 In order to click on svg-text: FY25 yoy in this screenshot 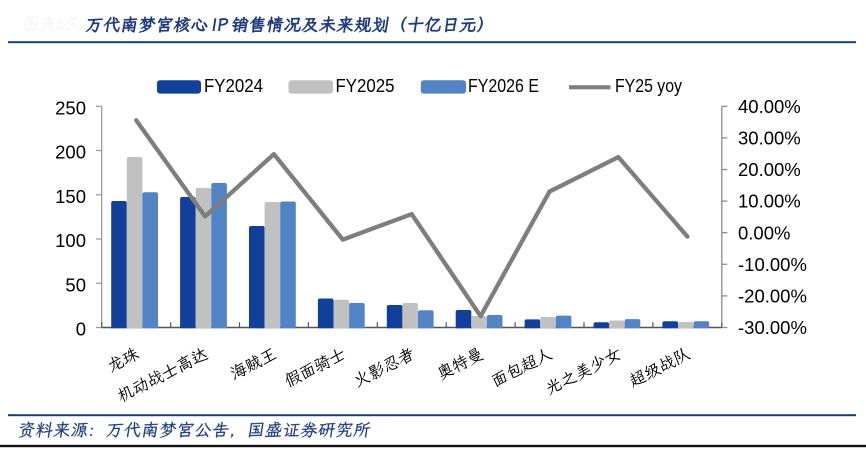, I will do `click(648, 86)`.